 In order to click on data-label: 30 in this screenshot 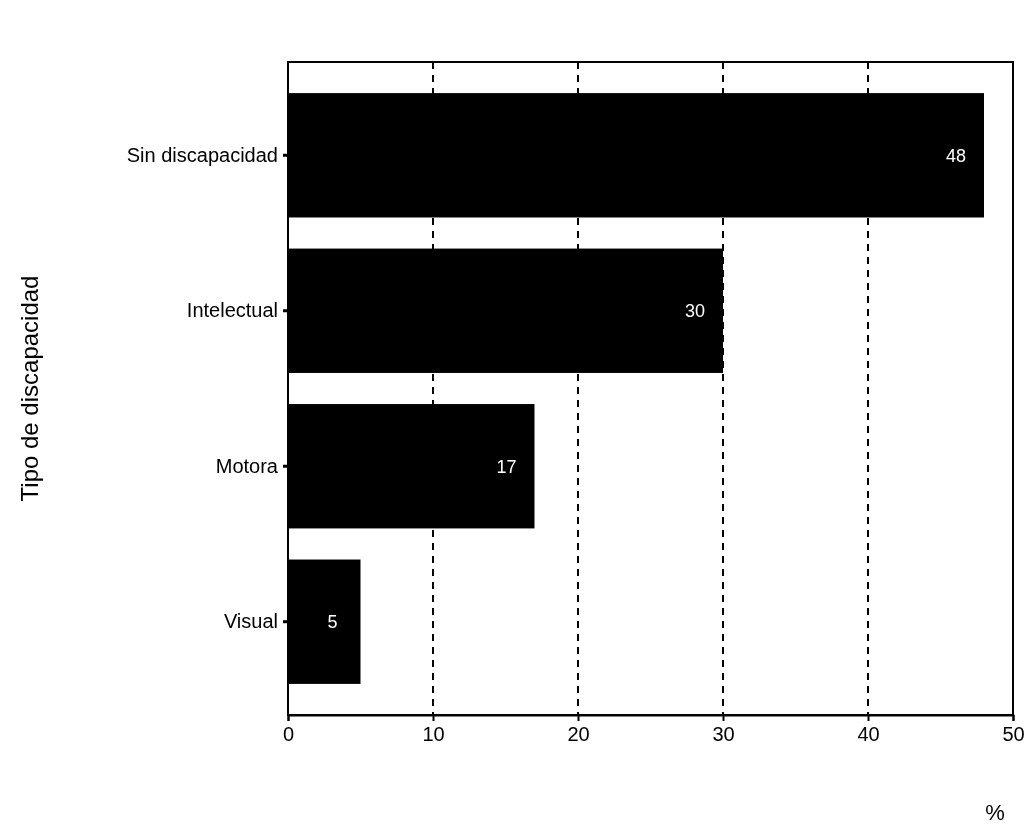, I will do `click(695, 311)`.